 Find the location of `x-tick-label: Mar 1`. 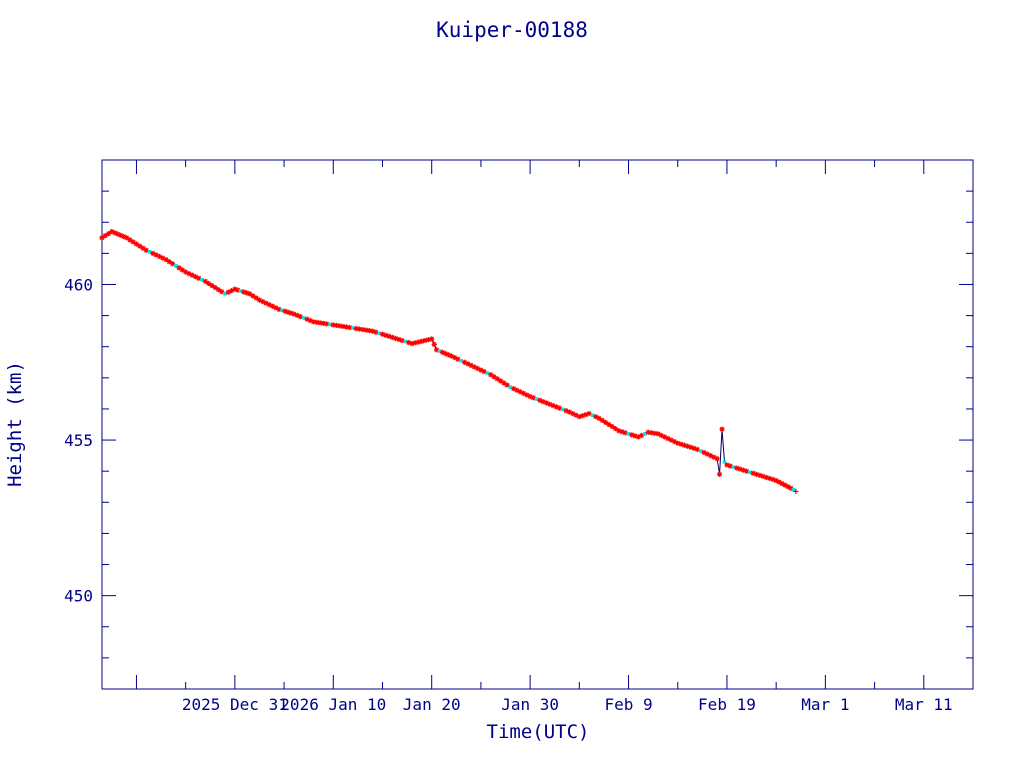

x-tick-label: Mar 1 is located at coordinates (825, 704).